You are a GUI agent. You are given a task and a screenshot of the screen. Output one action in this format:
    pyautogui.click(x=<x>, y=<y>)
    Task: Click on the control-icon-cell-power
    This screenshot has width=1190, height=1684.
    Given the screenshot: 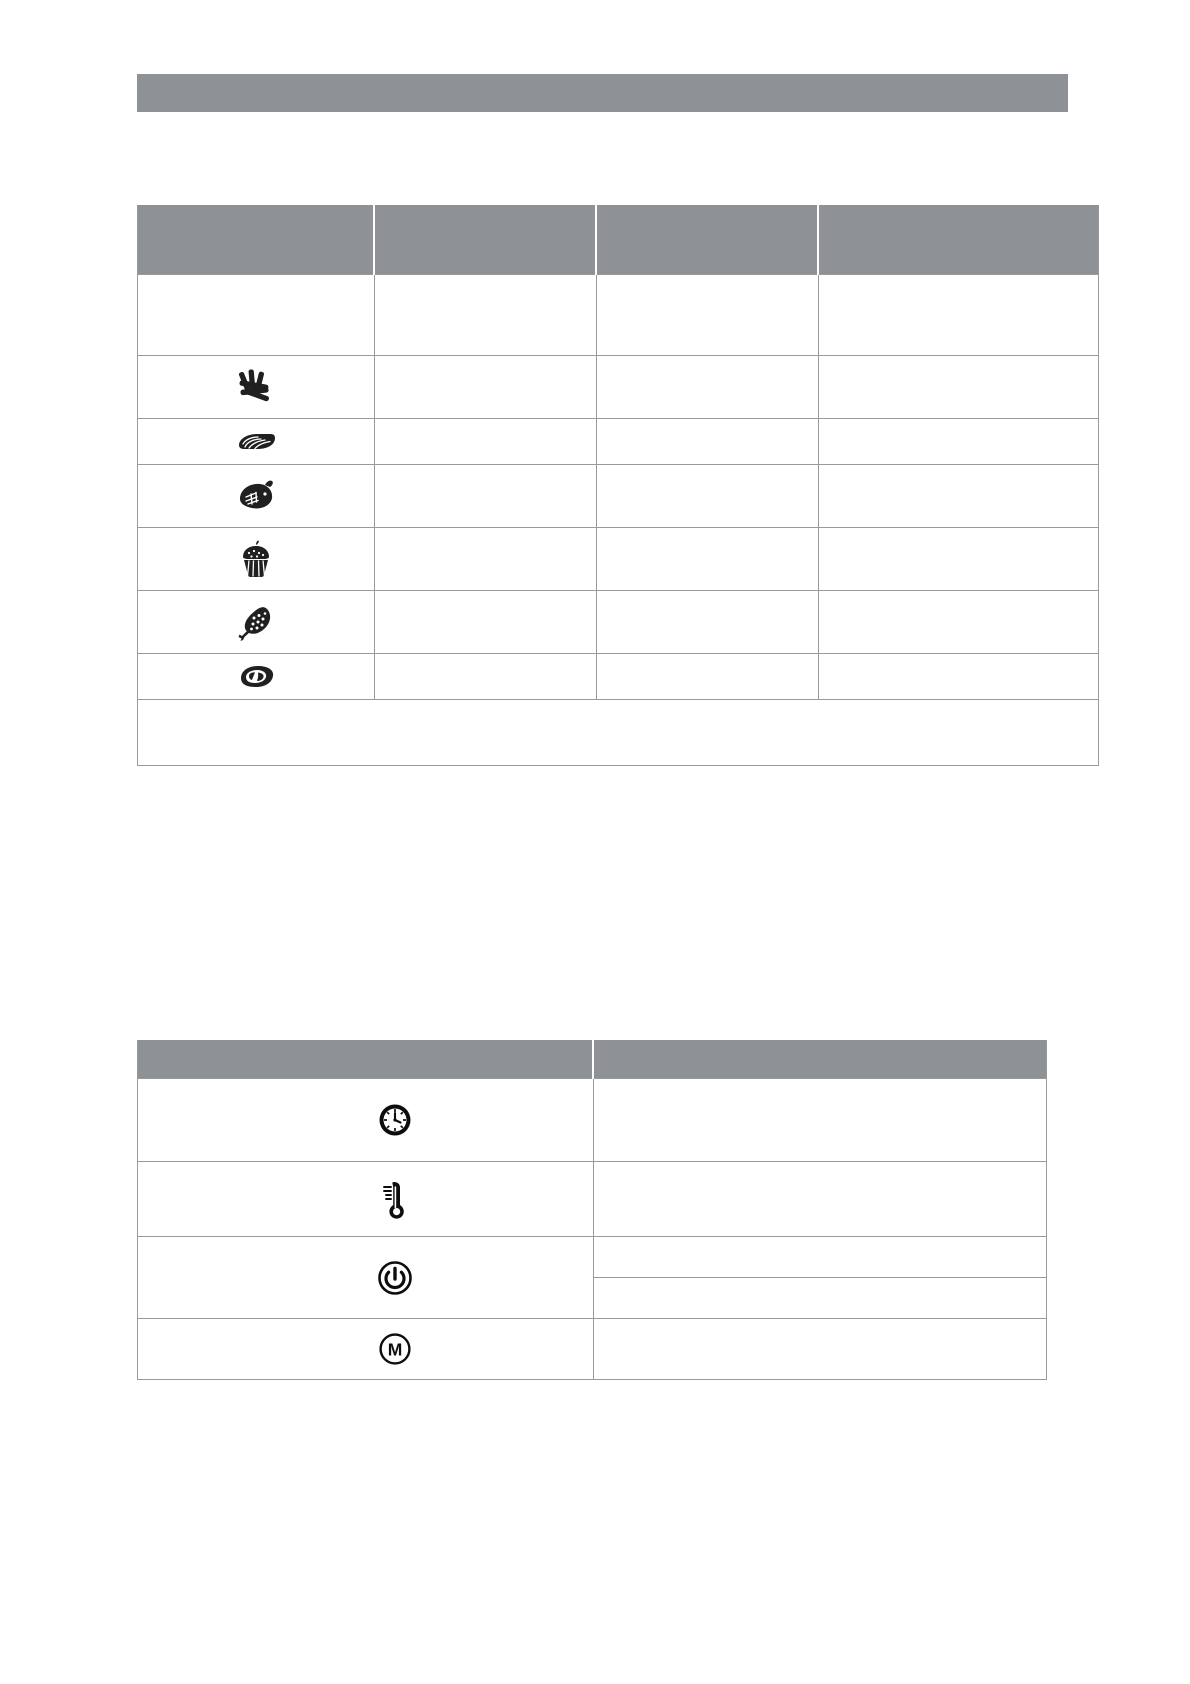 What is the action you would take?
    pyautogui.click(x=365, y=1277)
    